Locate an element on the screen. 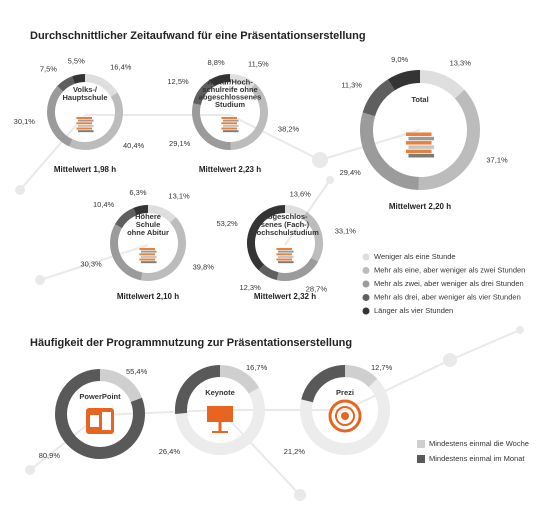 This screenshot has height=508, width=540. donut-label: Höhere is located at coordinates (148, 216).